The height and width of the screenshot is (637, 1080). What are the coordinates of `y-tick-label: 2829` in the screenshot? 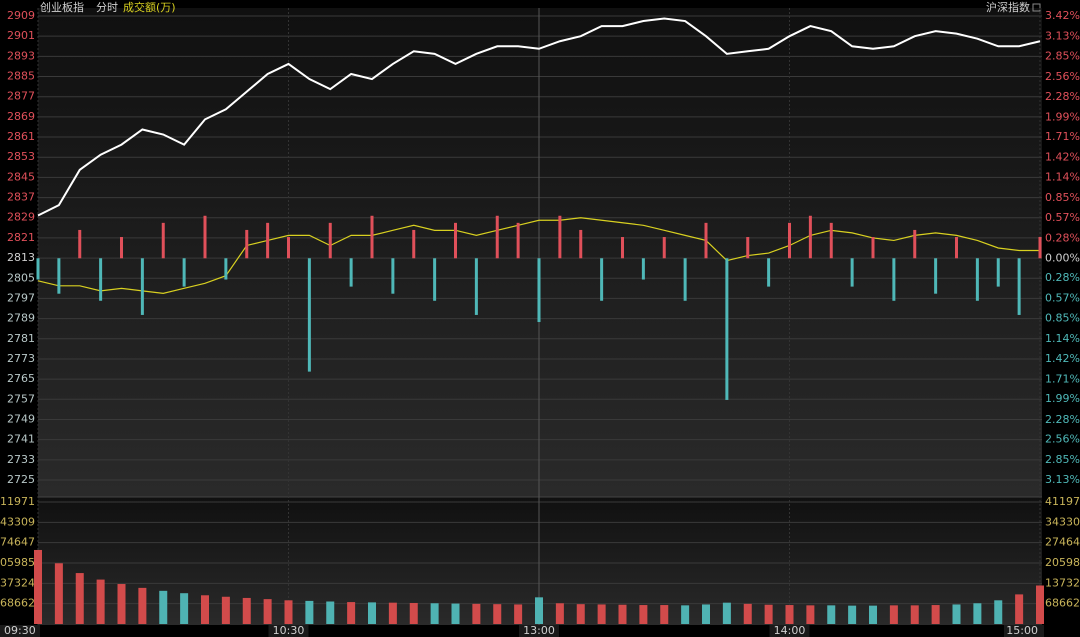 It's located at (21, 217).